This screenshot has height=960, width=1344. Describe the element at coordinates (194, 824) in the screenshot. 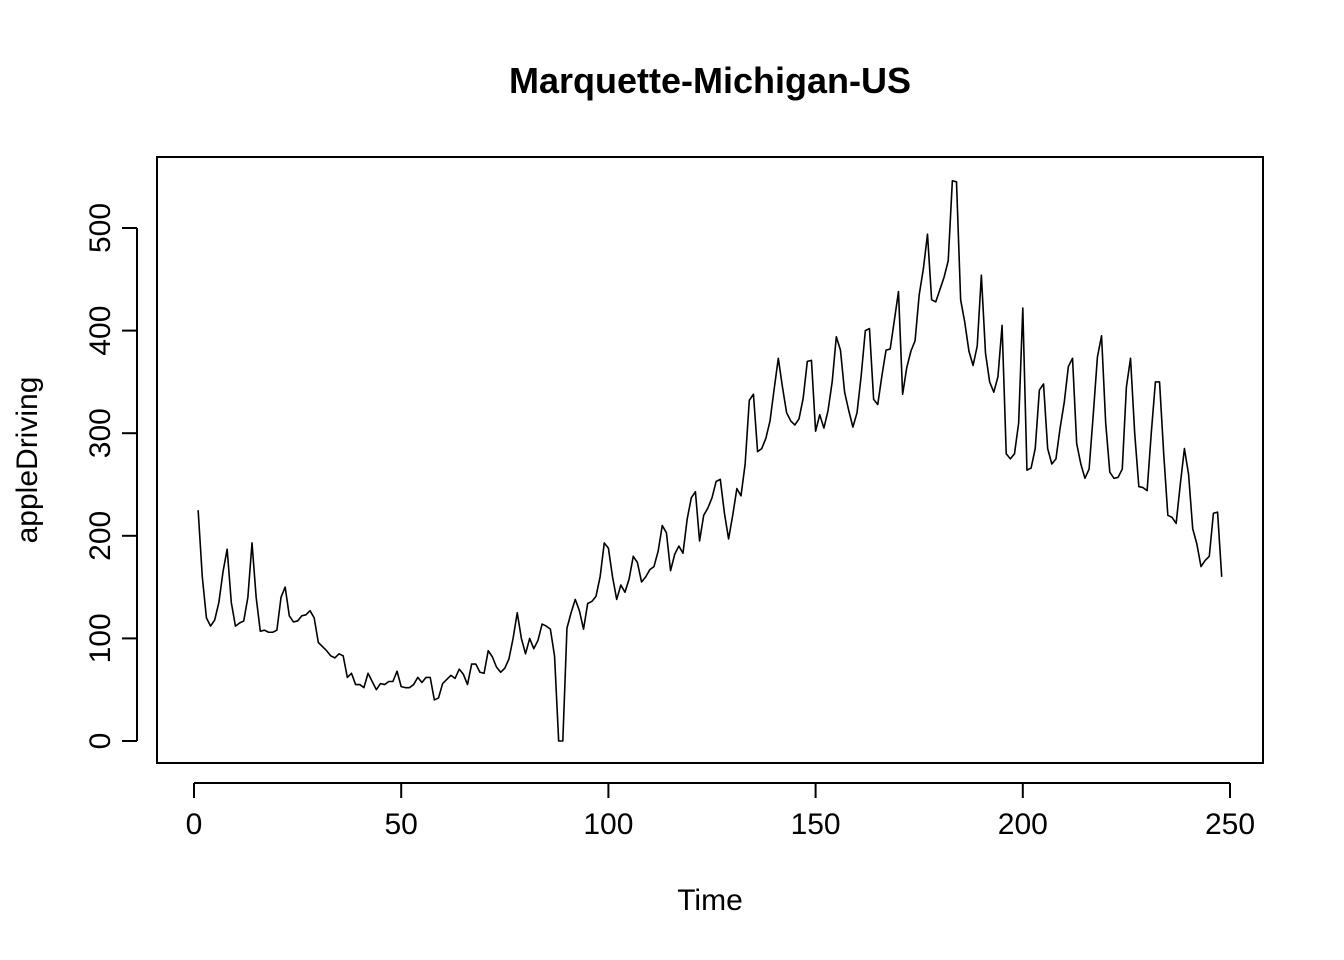

I see `x-tick-label: 0` at that location.